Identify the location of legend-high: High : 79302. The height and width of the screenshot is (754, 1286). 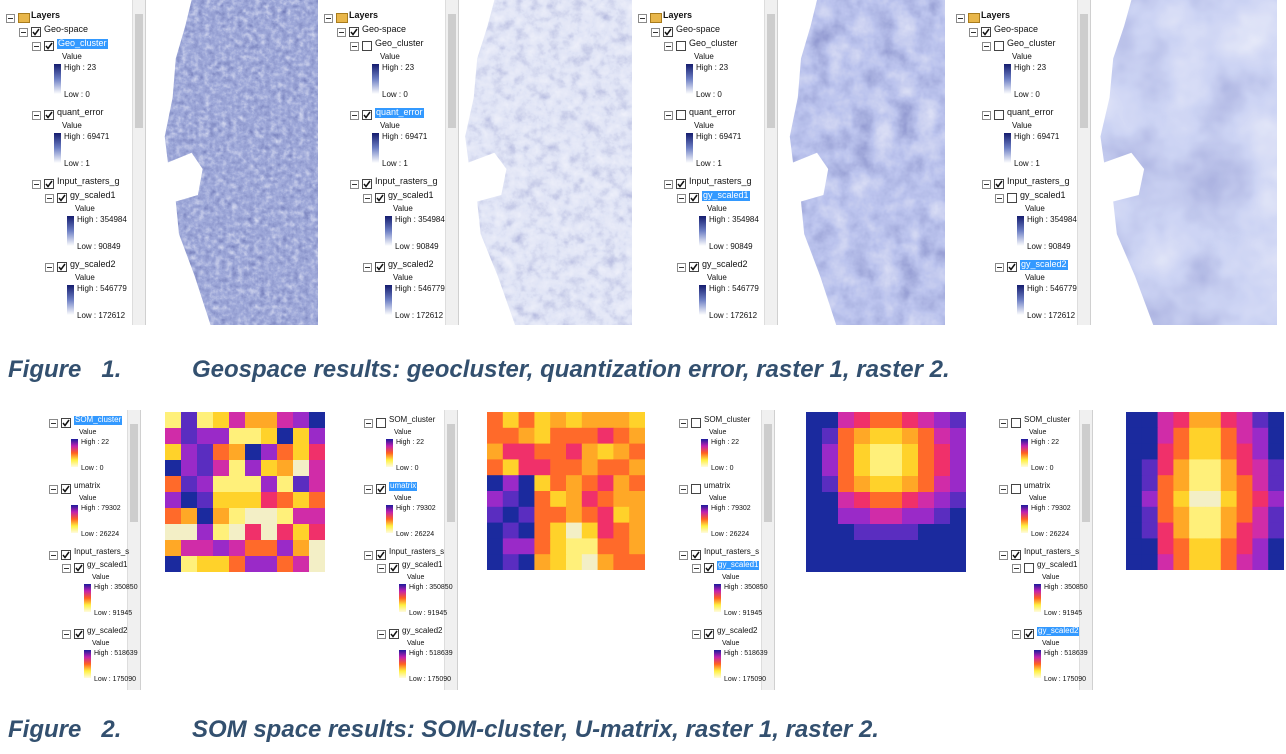
(1051, 508).